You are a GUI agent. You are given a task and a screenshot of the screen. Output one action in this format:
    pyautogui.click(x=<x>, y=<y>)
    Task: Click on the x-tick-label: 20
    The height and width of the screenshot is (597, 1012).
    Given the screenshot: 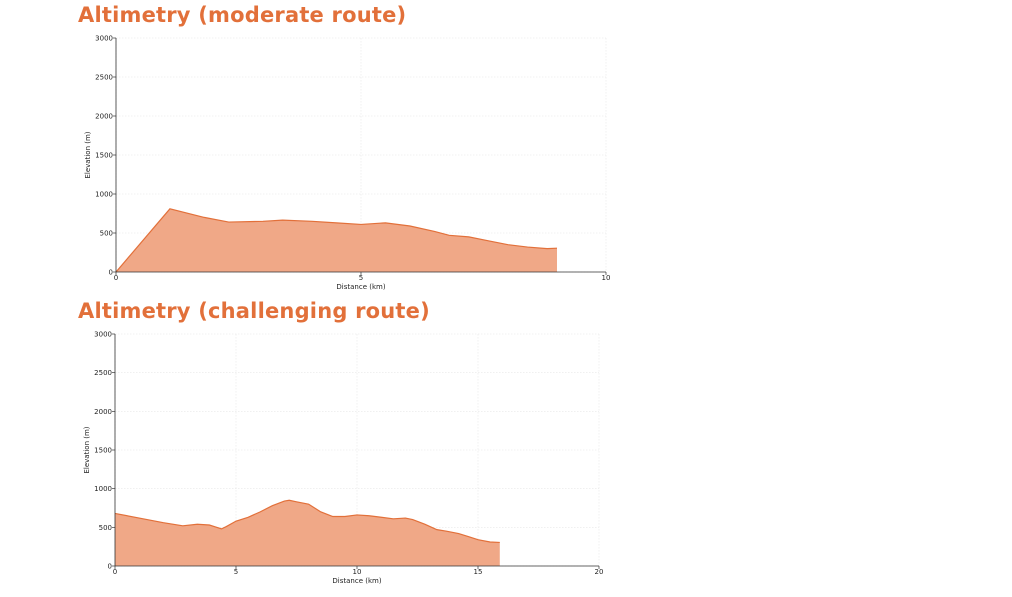 What is the action you would take?
    pyautogui.click(x=599, y=572)
    